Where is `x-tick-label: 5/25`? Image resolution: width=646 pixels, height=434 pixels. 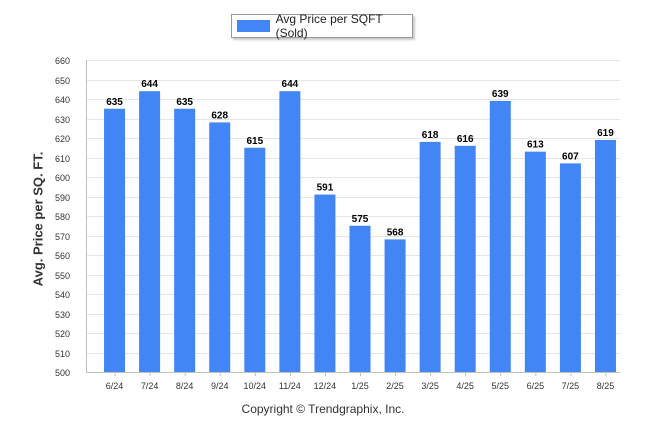 x-tick-label: 5/25 is located at coordinates (501, 386).